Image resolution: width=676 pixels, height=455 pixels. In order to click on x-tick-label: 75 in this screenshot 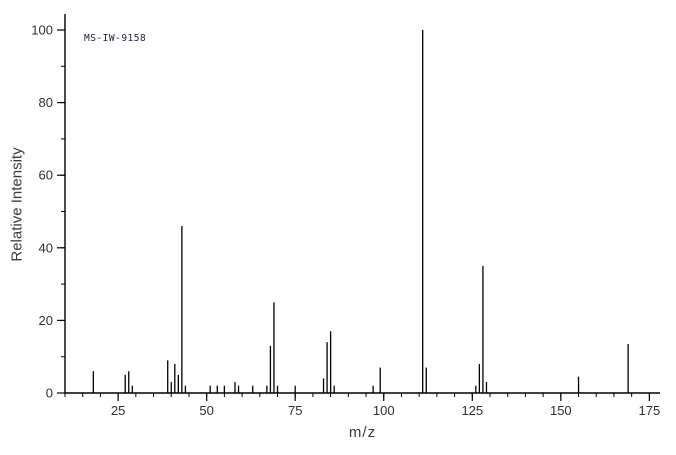, I will do `click(295, 410)`.